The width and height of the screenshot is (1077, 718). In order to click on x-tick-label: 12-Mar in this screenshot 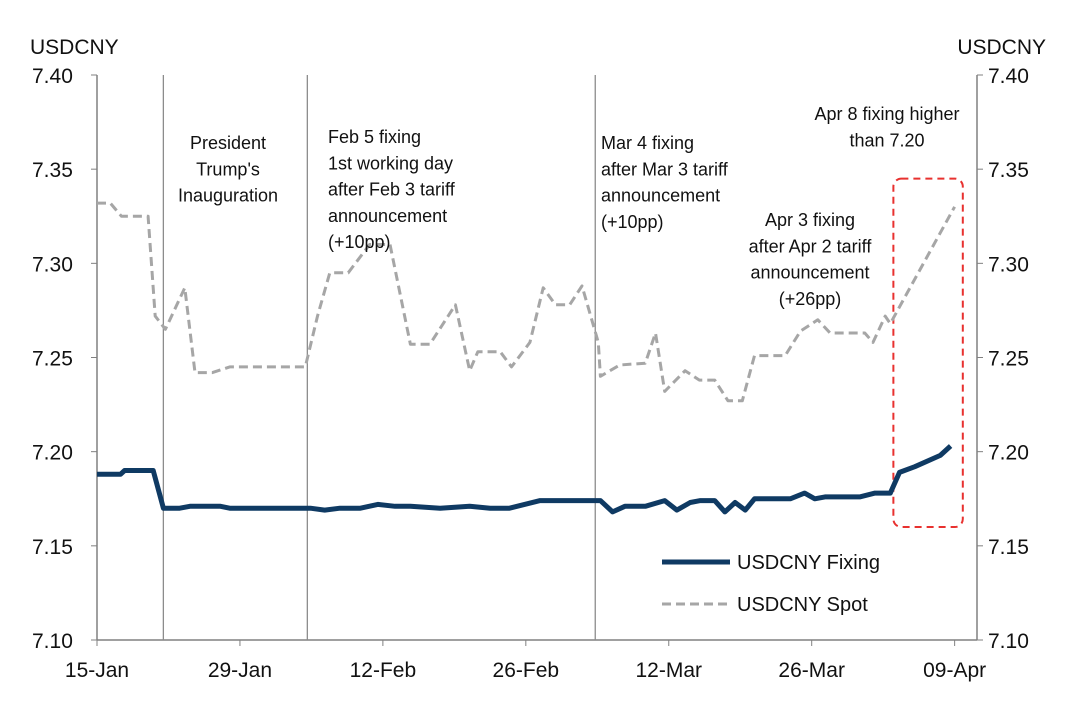, I will do `click(668, 670)`.